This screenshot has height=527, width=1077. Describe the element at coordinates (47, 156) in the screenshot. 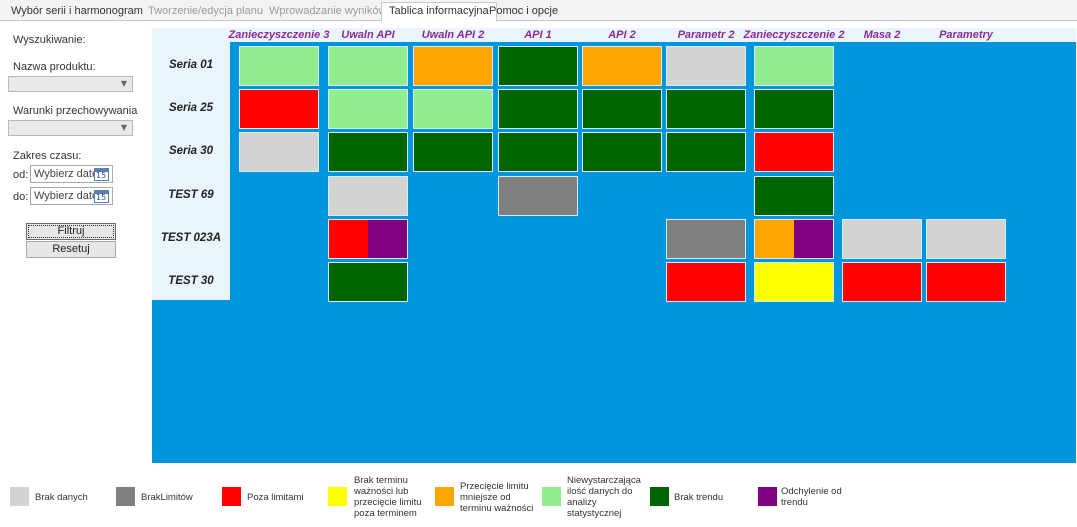

I see `time-range-label: Zakres czasu:` at that location.